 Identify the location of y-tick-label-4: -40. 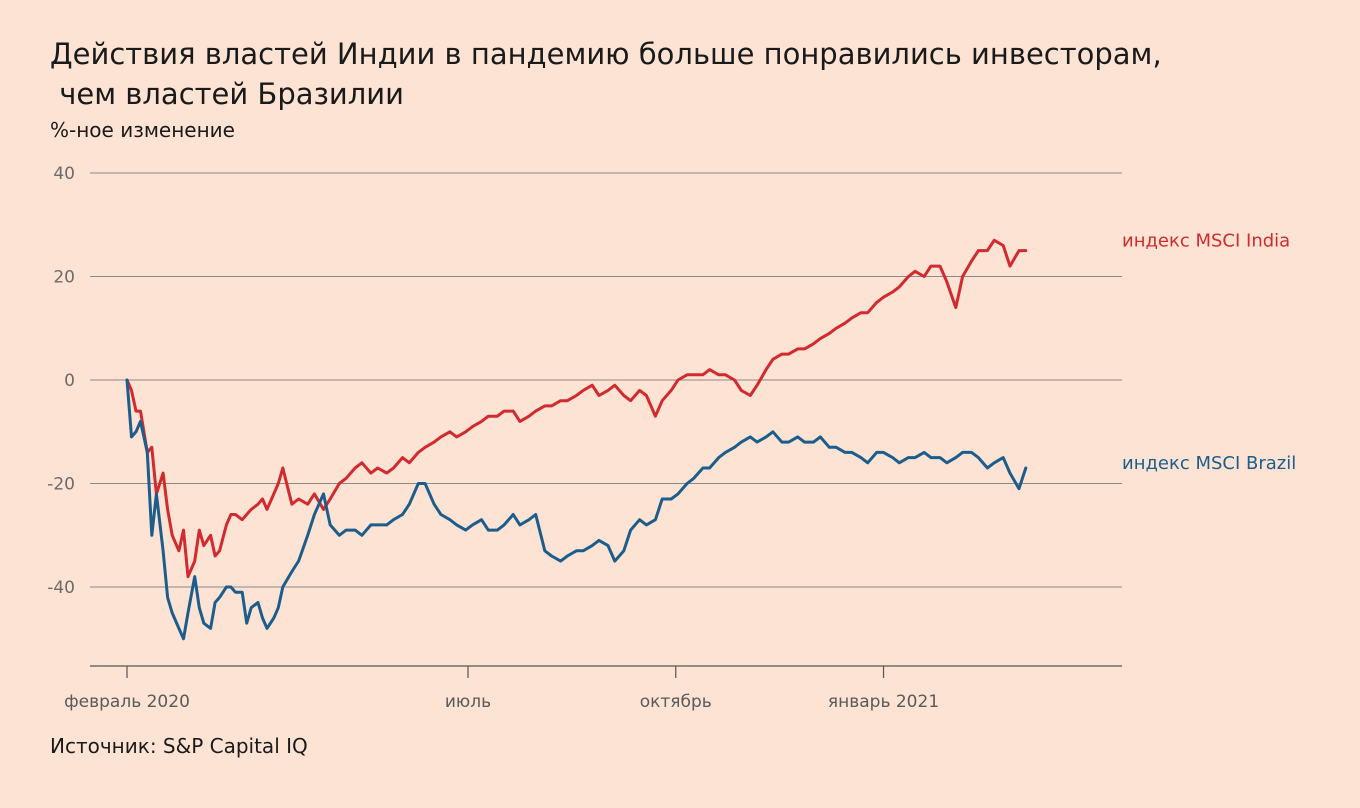
(61, 588).